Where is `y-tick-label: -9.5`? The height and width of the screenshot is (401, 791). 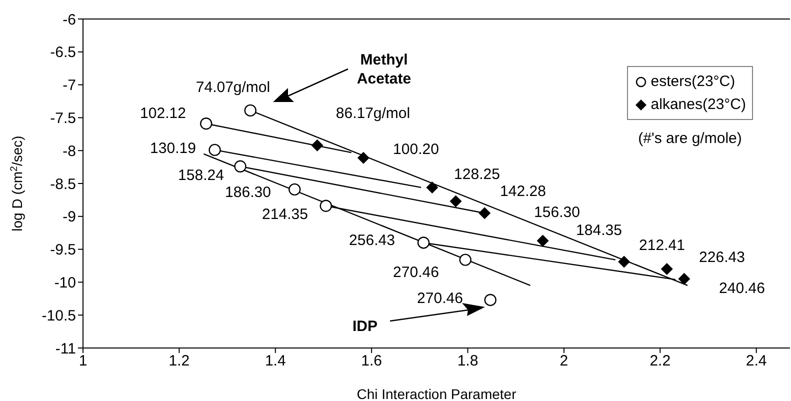 y-tick-label: -9.5 is located at coordinates (63, 250).